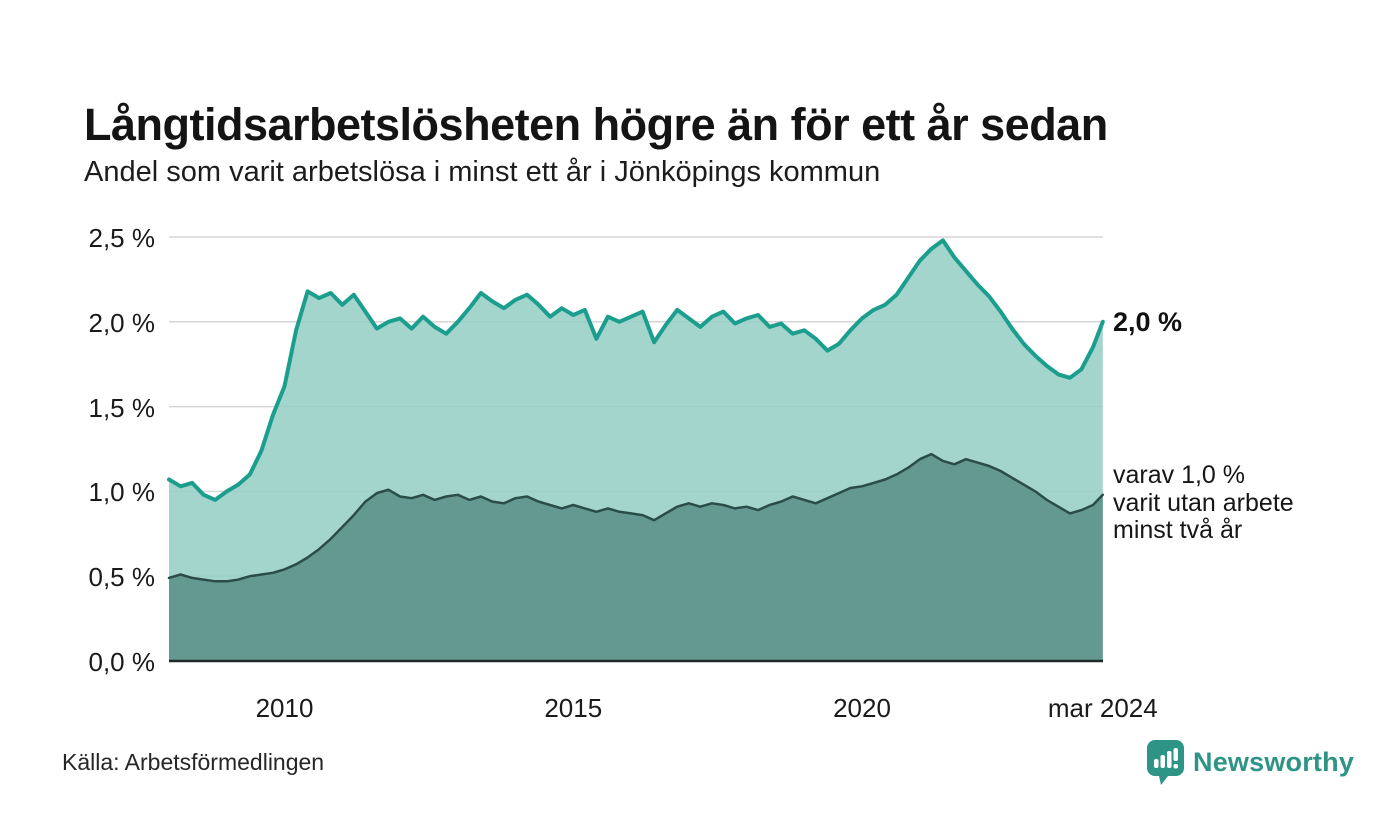 The height and width of the screenshot is (840, 1400). I want to click on x-axis-label: mar 2024, so click(1102, 708).